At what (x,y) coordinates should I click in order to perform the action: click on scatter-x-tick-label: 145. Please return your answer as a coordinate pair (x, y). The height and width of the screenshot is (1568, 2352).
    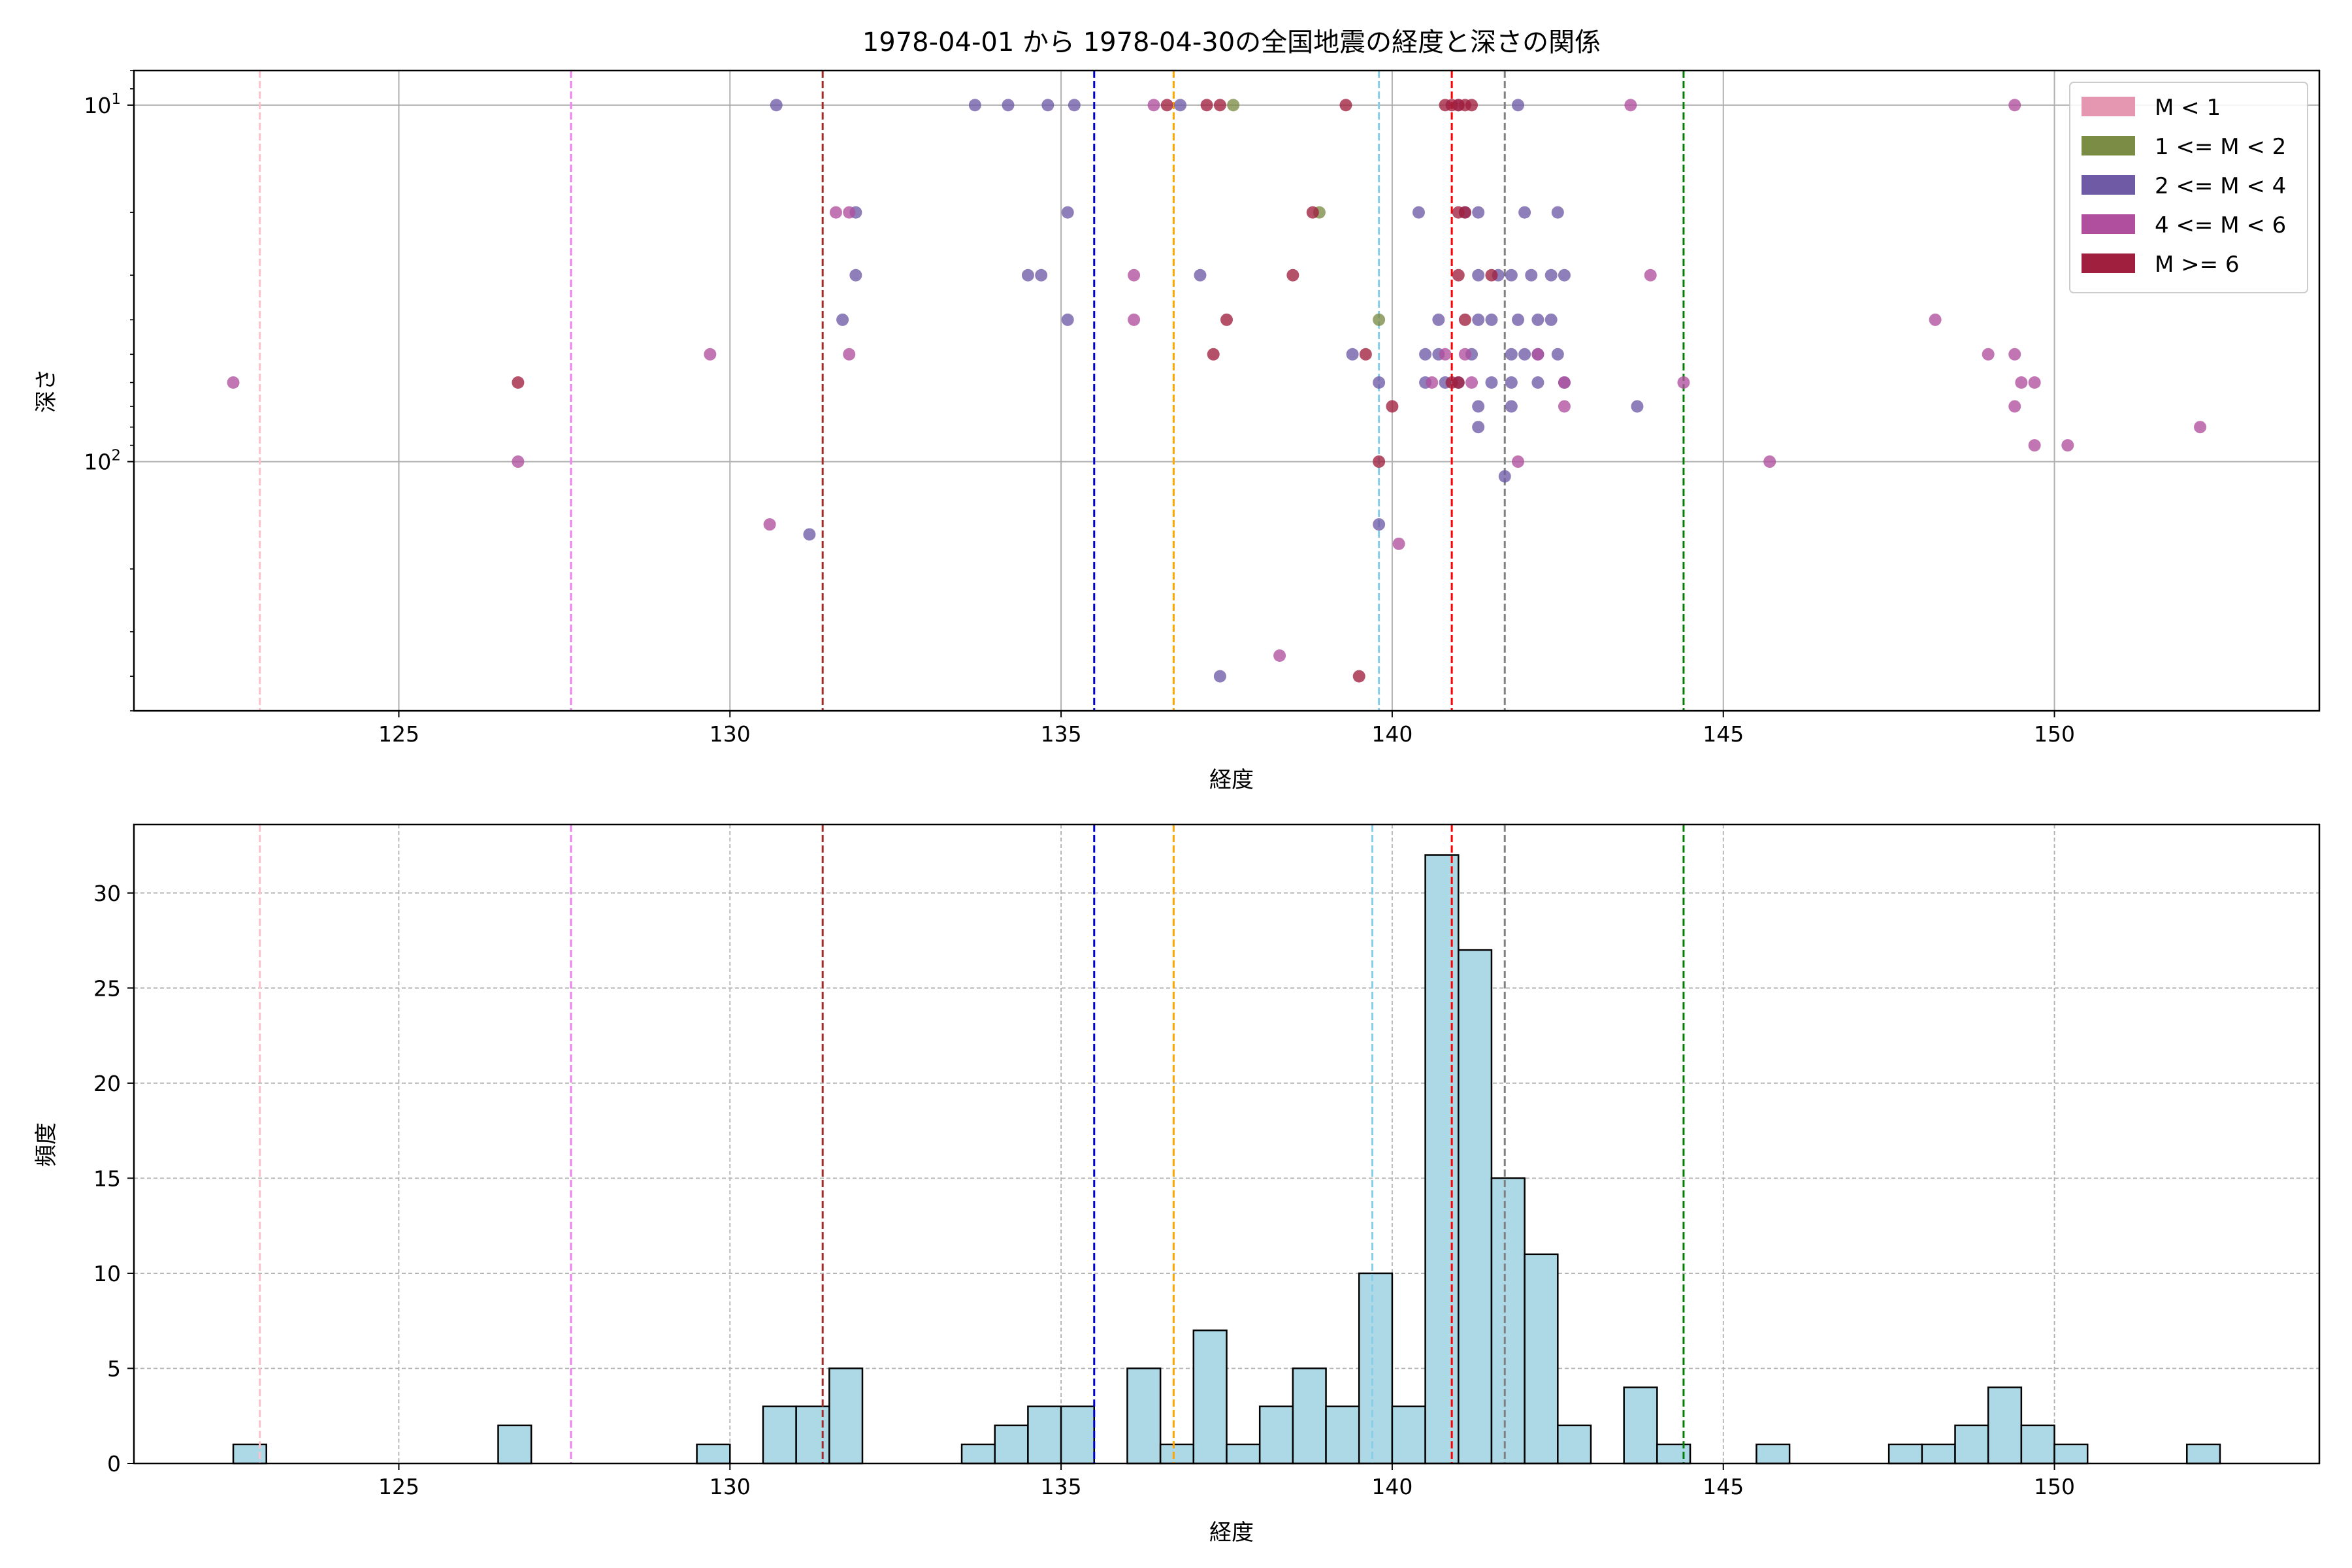
    Looking at the image, I should click on (1723, 734).